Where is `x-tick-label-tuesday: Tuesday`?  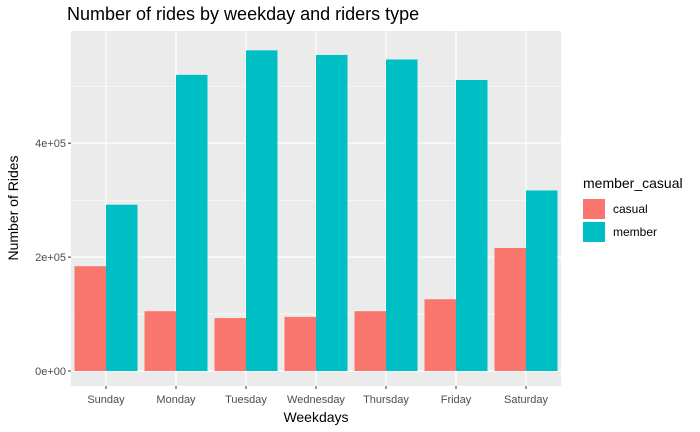
x-tick-label-tuesday: Tuesday is located at coordinates (246, 400).